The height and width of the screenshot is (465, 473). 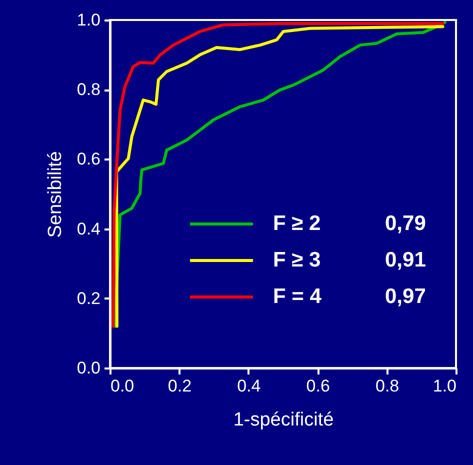 What do you see at coordinates (444, 386) in the screenshot?
I see `x-tick-label: 1.0` at bounding box center [444, 386].